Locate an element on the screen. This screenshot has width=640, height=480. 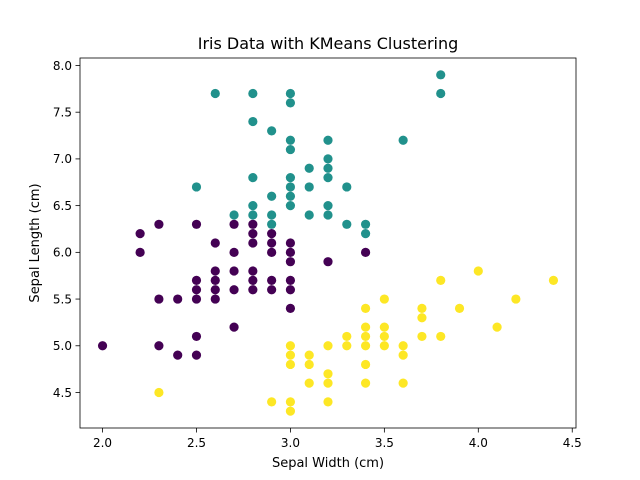
y-tick-label: 7.0 is located at coordinates (62, 159).